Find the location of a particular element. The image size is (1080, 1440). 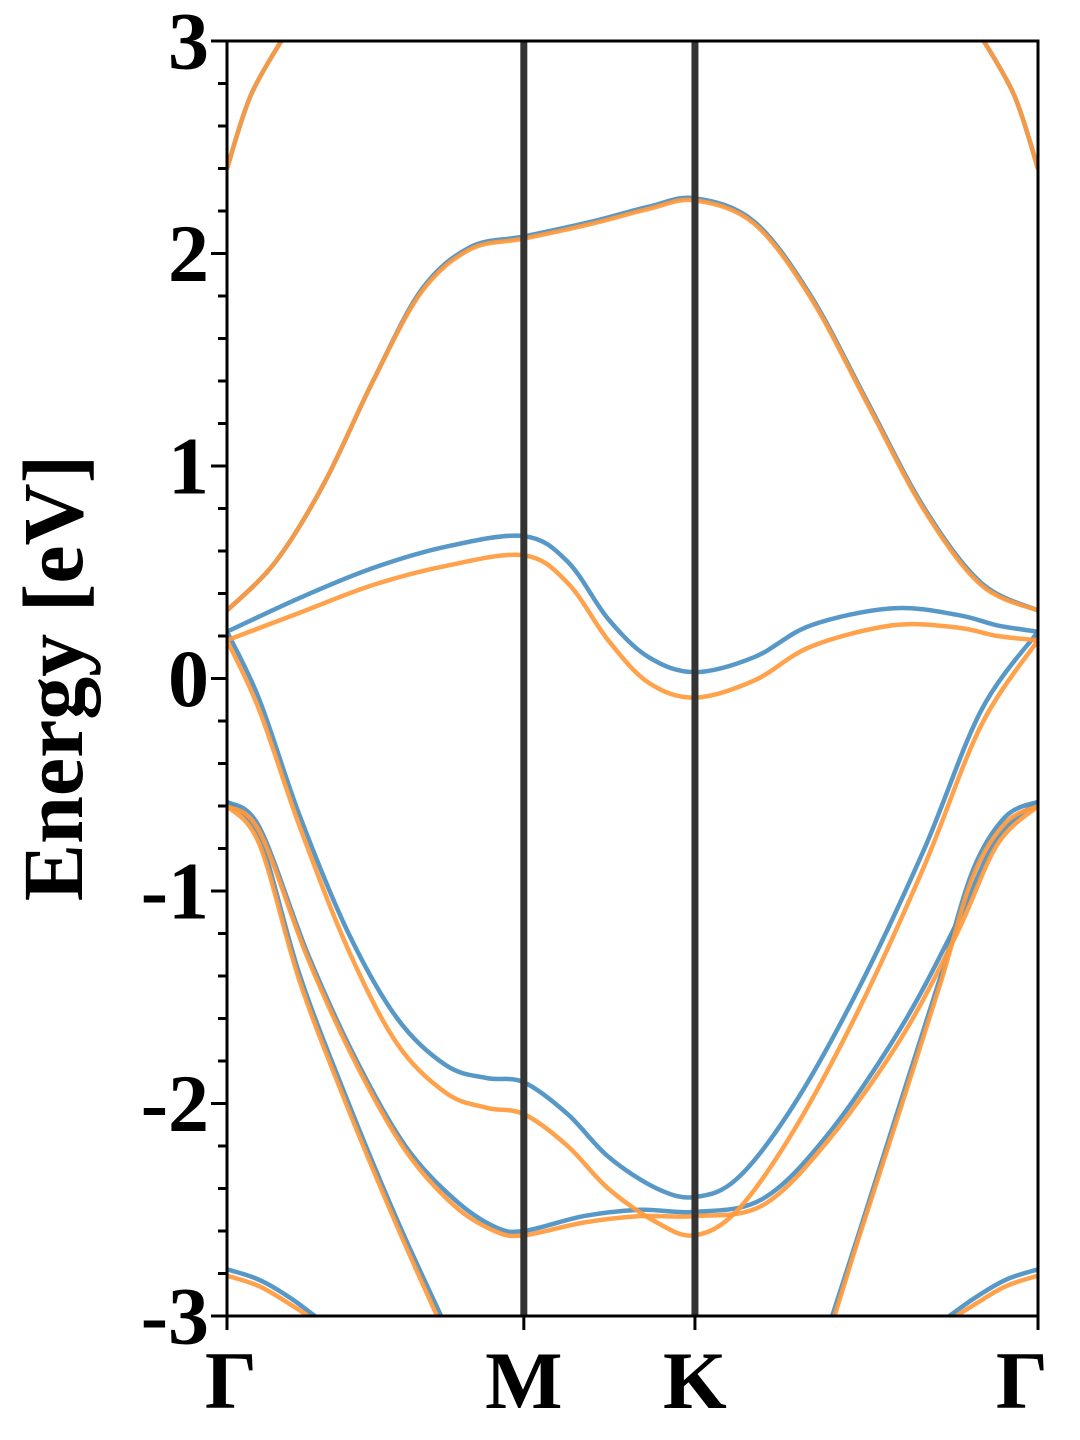

y-tick-label: -2 is located at coordinates (175, 1103).